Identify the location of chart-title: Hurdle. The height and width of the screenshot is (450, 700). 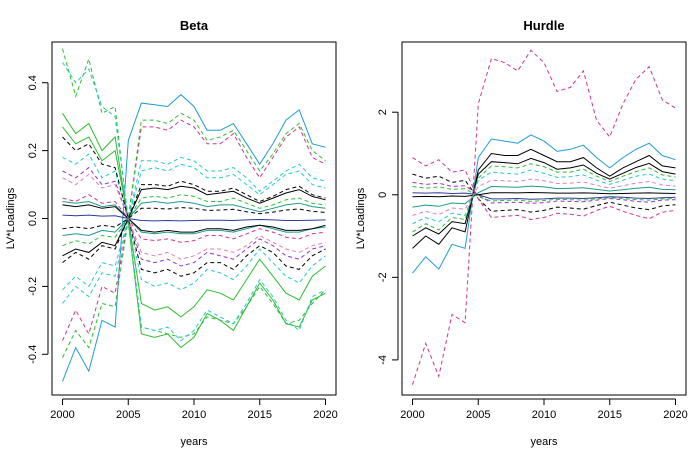
(543, 25).